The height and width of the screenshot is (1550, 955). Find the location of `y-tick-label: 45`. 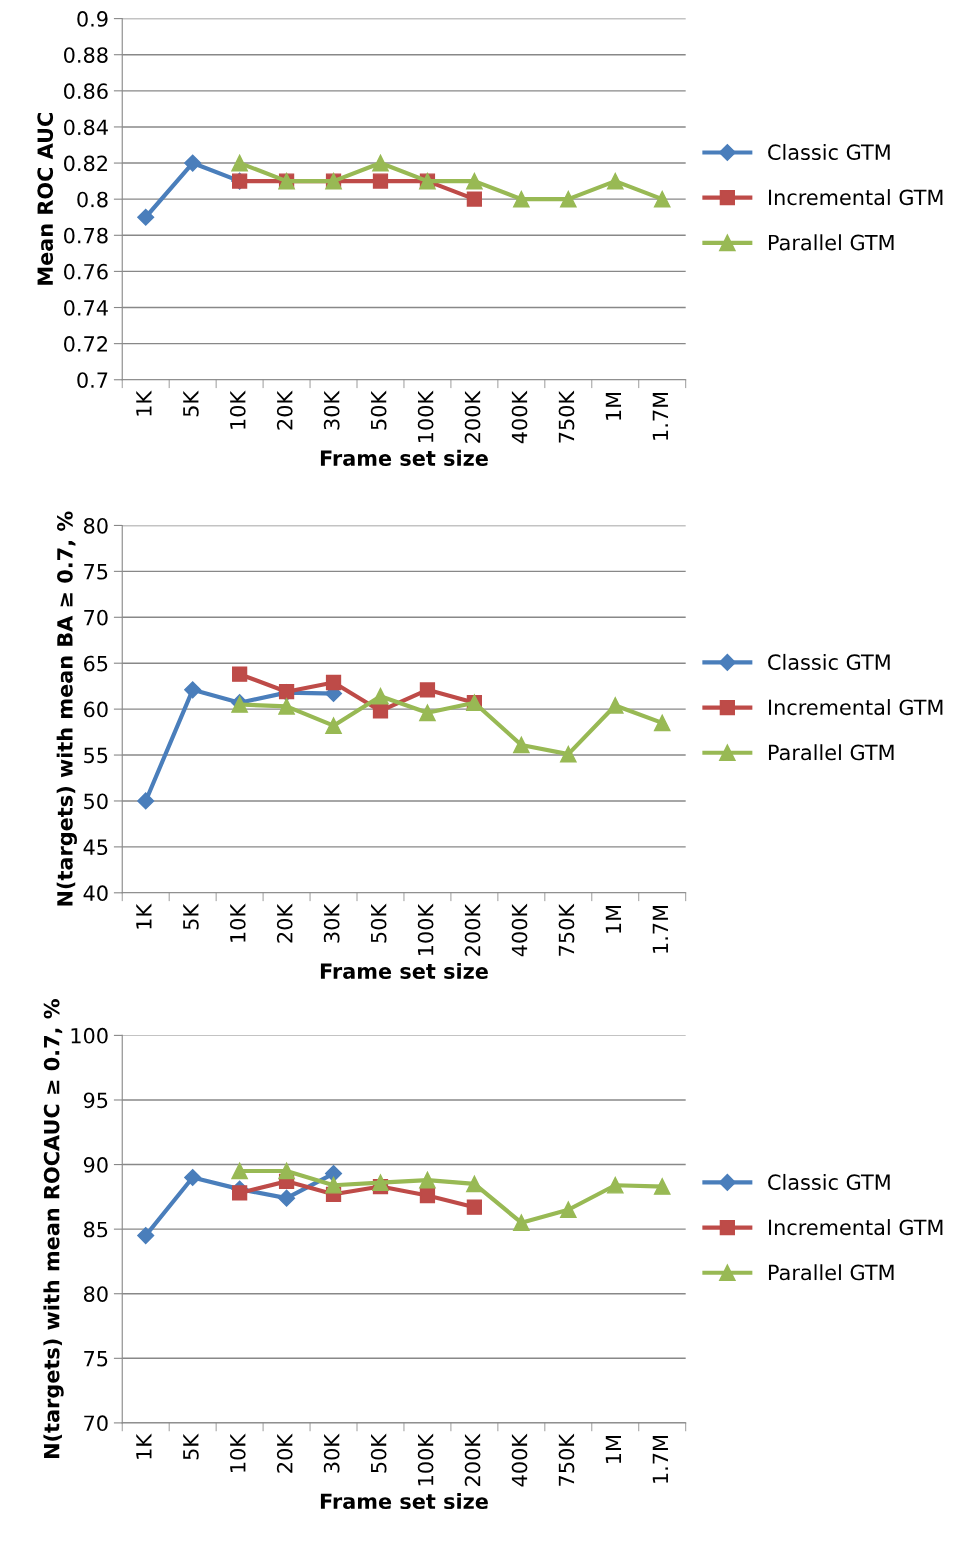

y-tick-label: 45 is located at coordinates (95, 847).